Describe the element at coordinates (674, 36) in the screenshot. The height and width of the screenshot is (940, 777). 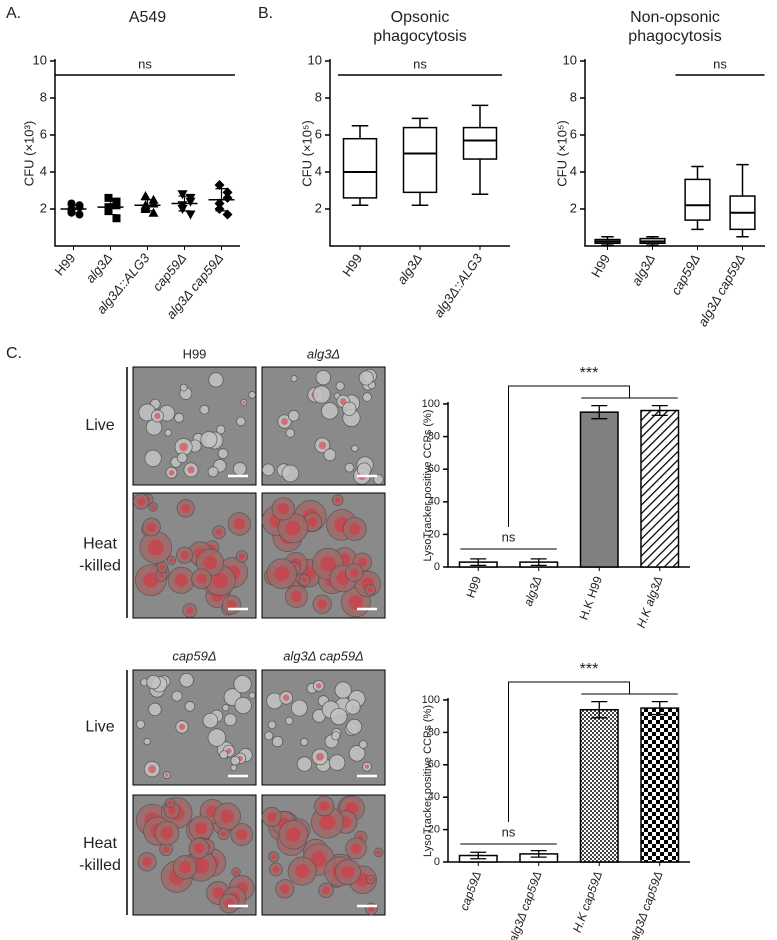
I see `chart-title: phagocytosis` at that location.